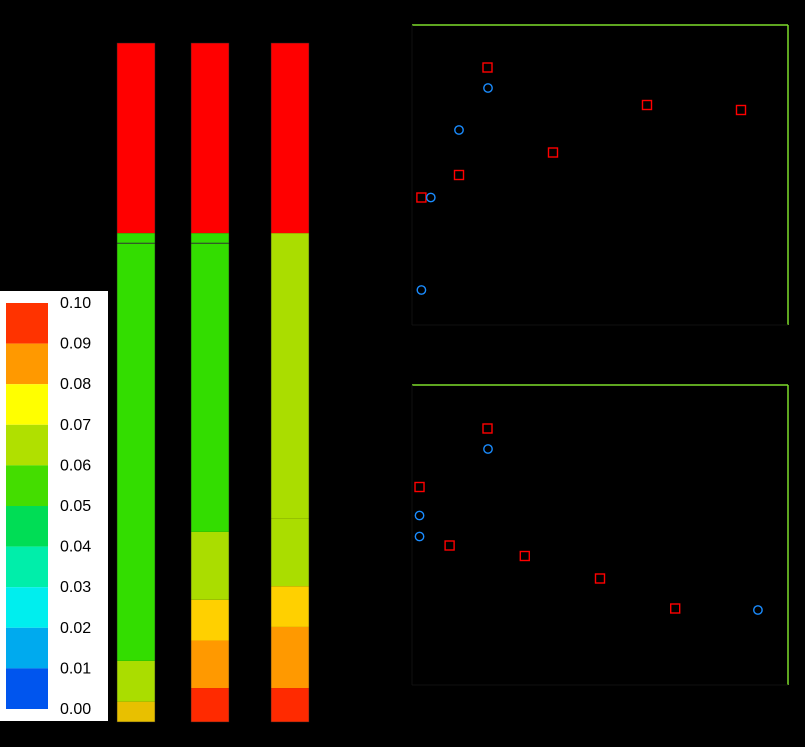 This screenshot has height=747, width=805. What do you see at coordinates (389, 610) in the screenshot?
I see `y-tick-label: 1.5` at bounding box center [389, 610].